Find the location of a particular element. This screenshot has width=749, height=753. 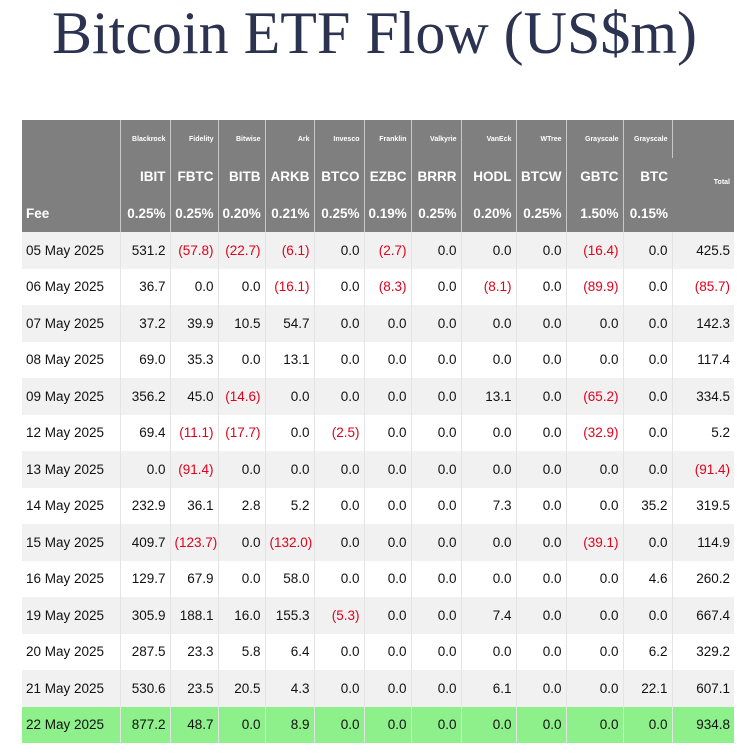

flow-cell: 5.8 is located at coordinates (242, 651).